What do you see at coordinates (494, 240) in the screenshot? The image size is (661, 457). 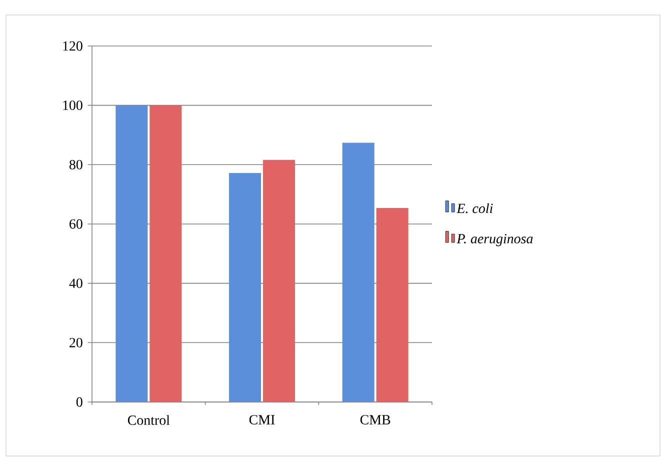 I see `legend-label: P. aeruginosa` at bounding box center [494, 240].